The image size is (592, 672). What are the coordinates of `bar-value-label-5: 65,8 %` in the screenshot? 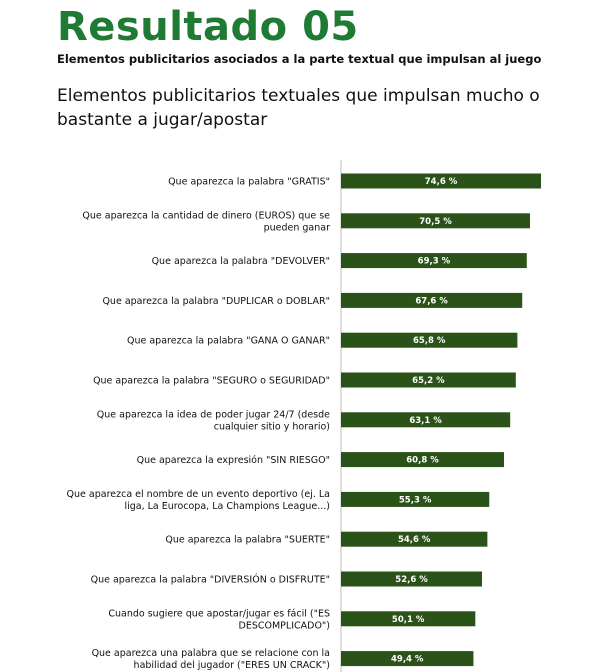 It's located at (429, 341).